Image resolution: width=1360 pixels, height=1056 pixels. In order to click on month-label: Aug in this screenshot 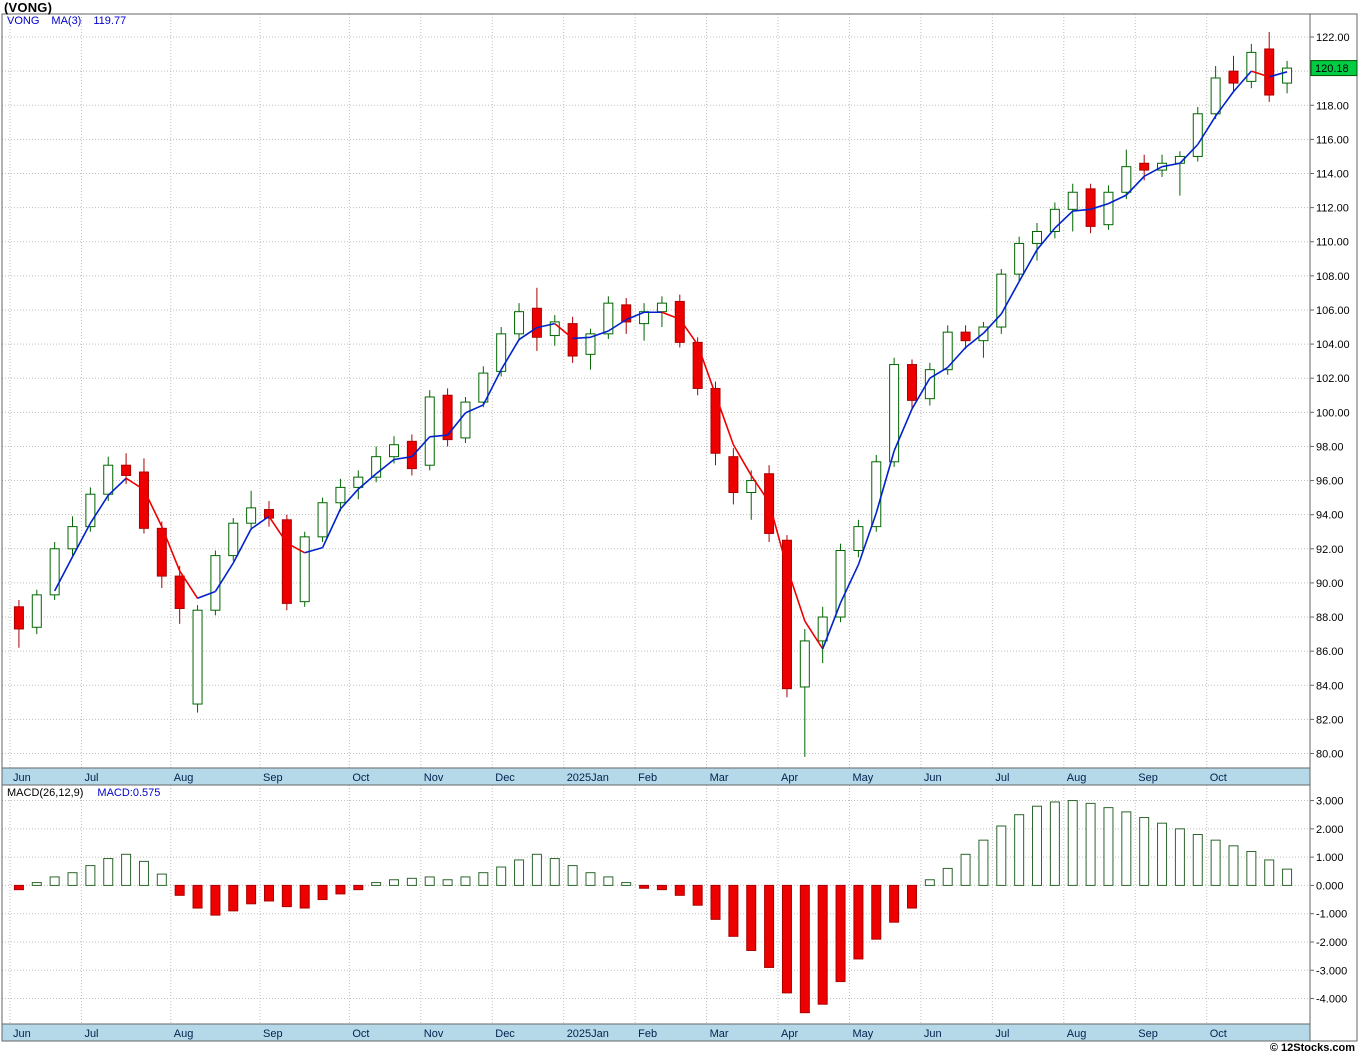, I will do `click(1077, 1034)`.